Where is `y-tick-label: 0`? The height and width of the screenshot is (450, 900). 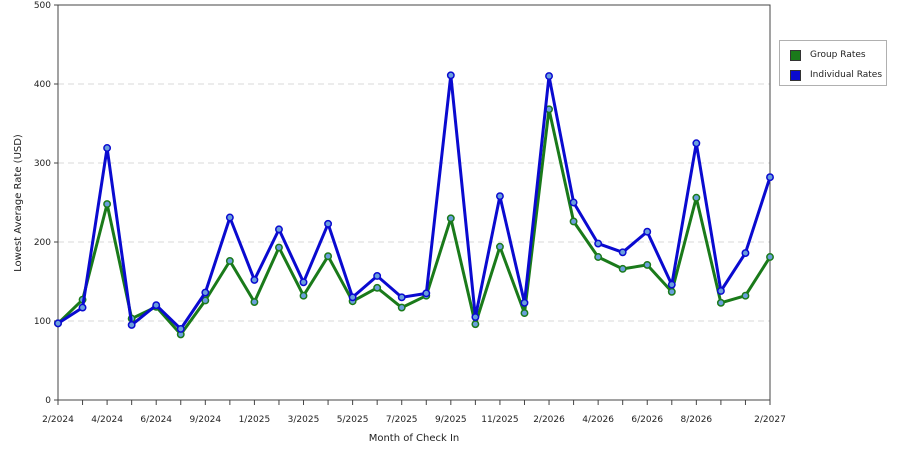 y-tick-label: 0 is located at coordinates (48, 401).